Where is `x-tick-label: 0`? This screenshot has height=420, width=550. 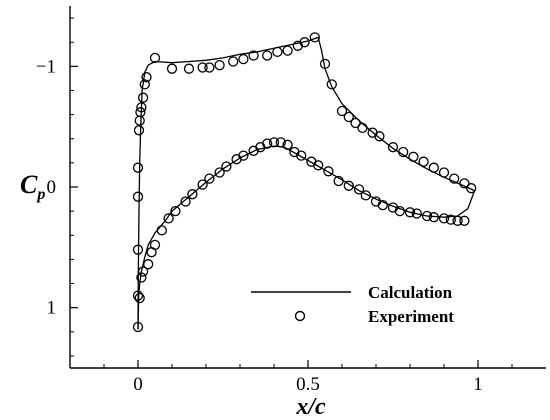
x-tick-label: 0 is located at coordinates (138, 384).